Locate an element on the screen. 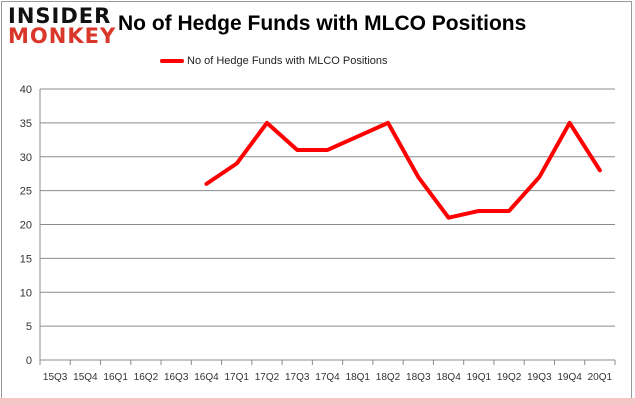 The width and height of the screenshot is (635, 405). bottom-edge is located at coordinates (317, 401).